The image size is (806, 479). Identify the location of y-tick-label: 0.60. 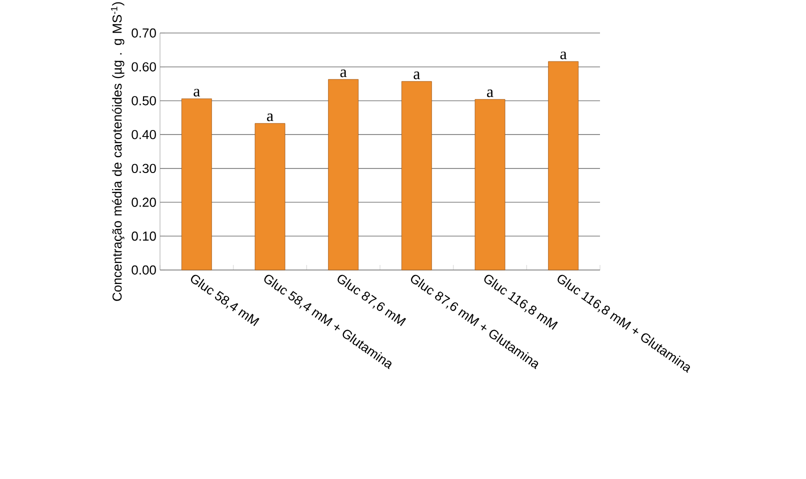
(144, 67).